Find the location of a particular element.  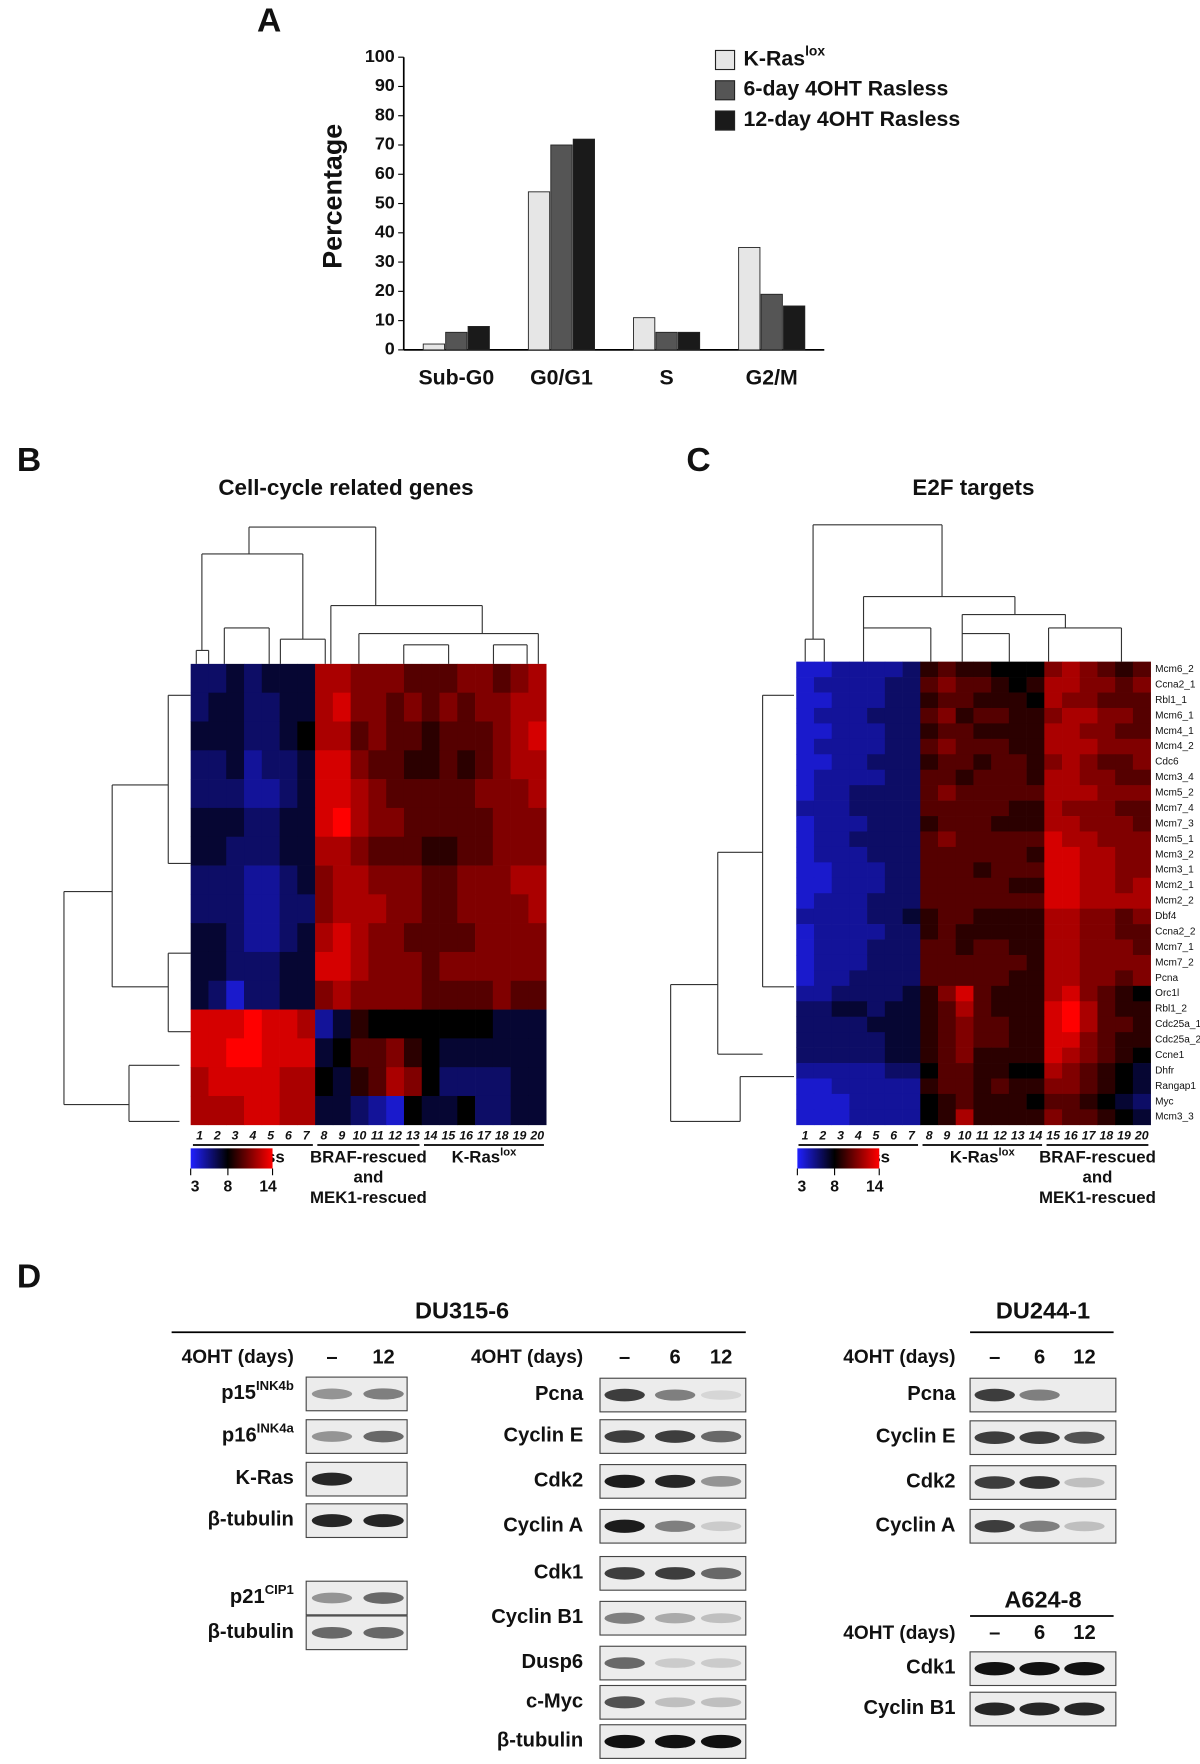

legend-label: 12-day 4OHT Rasless is located at coordinates (852, 119).